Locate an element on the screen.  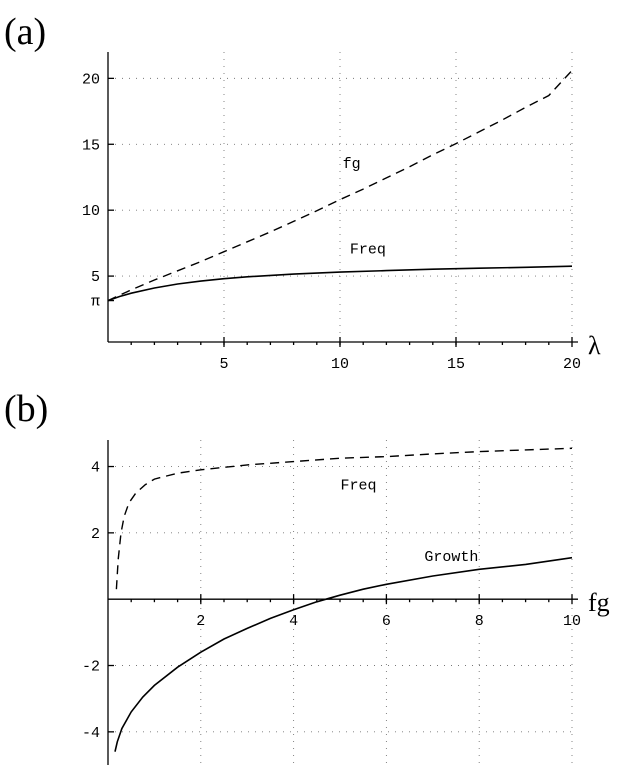
y-tick-label: 2 is located at coordinates (95, 534).